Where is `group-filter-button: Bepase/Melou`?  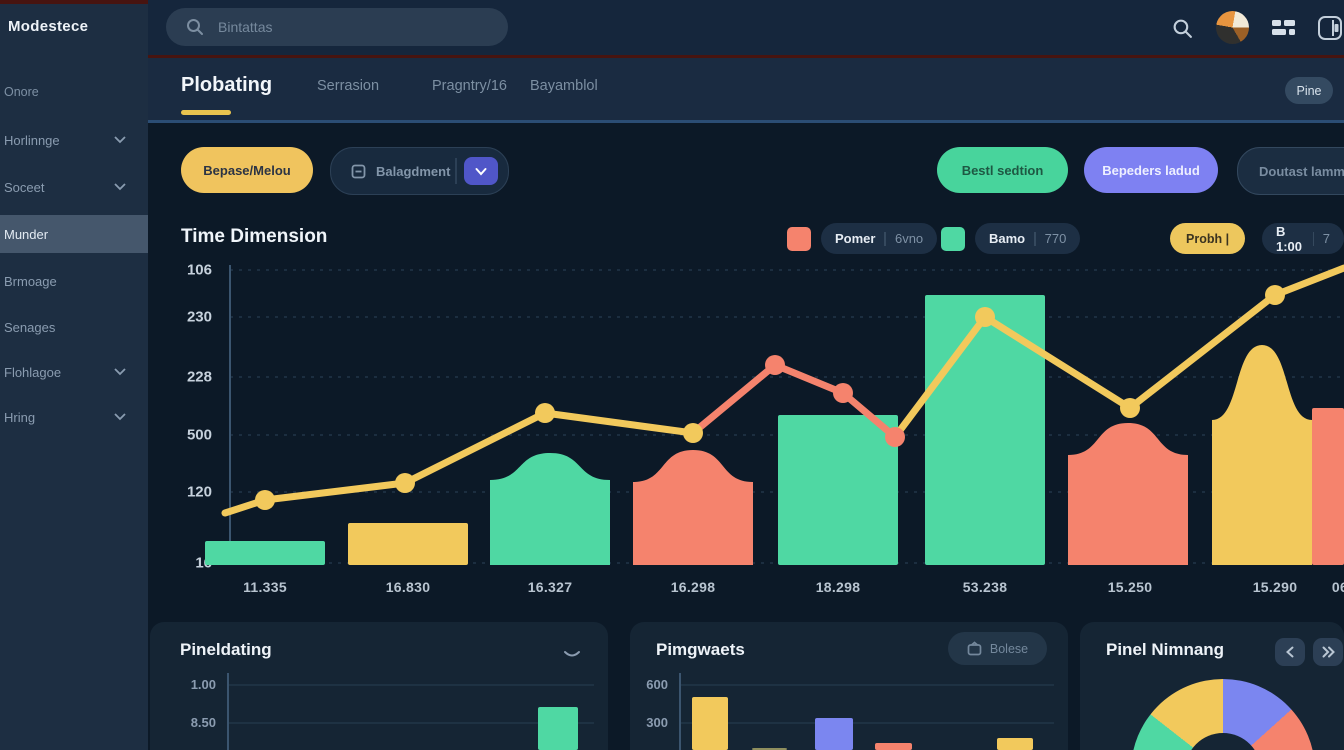
group-filter-button: Bepase/Melou is located at coordinates (247, 170).